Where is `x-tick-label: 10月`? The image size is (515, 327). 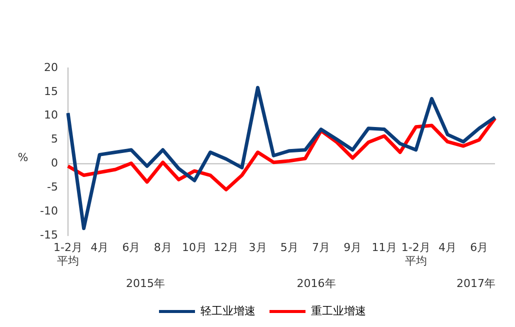
x-tick-label: 10月 is located at coordinates (194, 247).